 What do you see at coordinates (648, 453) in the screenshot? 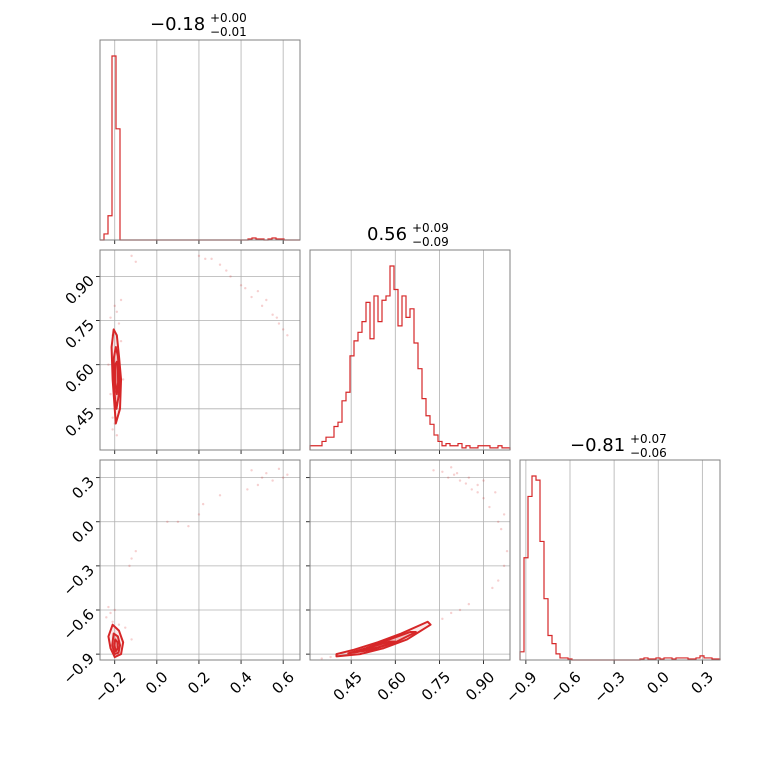
I see `title-2-minus: −0.06` at bounding box center [648, 453].